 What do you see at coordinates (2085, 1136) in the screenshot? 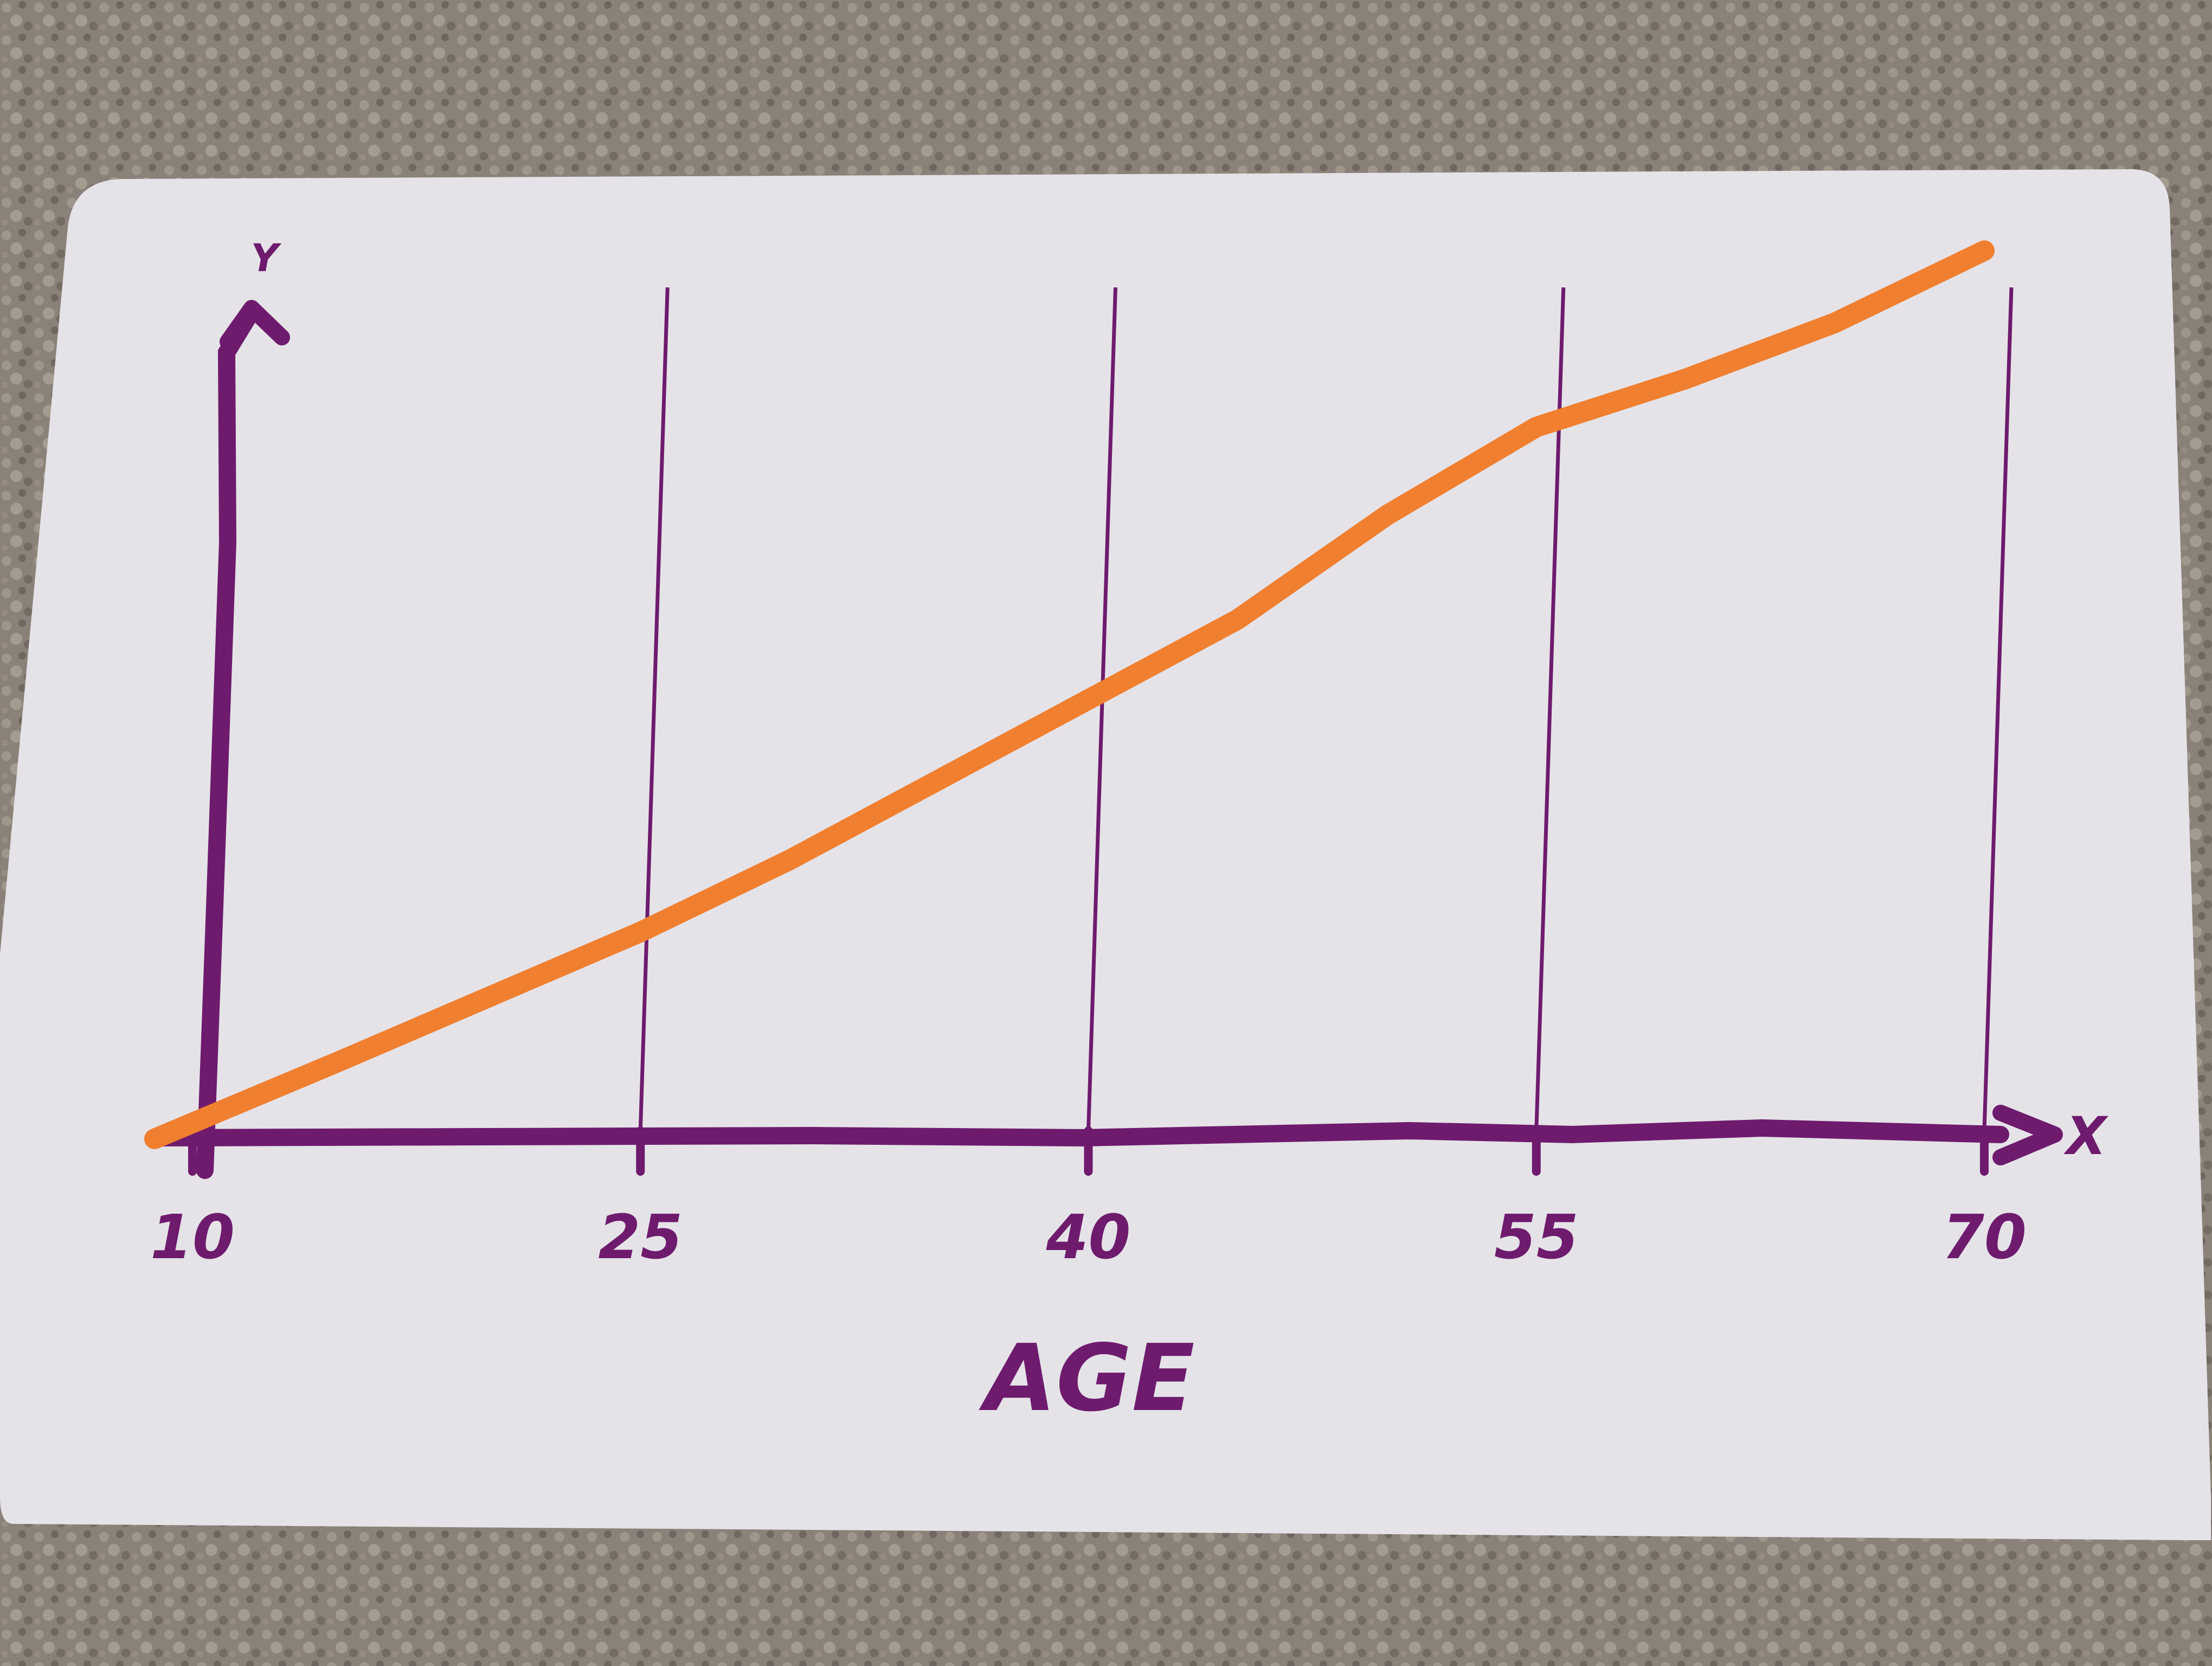
I see `x-axis-letter: X` at bounding box center [2085, 1136].